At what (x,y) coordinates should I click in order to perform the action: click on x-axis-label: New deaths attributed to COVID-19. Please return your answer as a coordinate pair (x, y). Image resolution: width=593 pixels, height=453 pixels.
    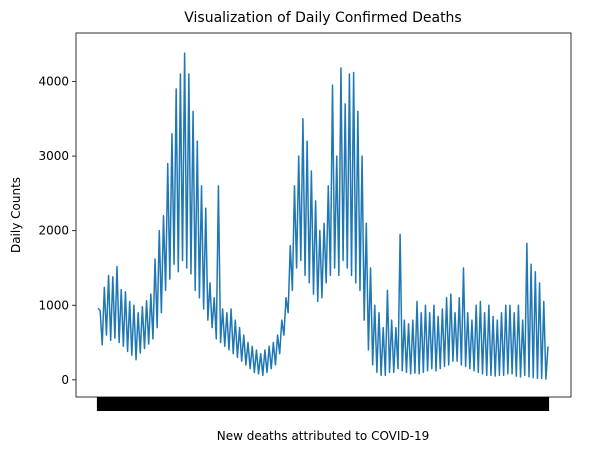
    Looking at the image, I should click on (323, 436).